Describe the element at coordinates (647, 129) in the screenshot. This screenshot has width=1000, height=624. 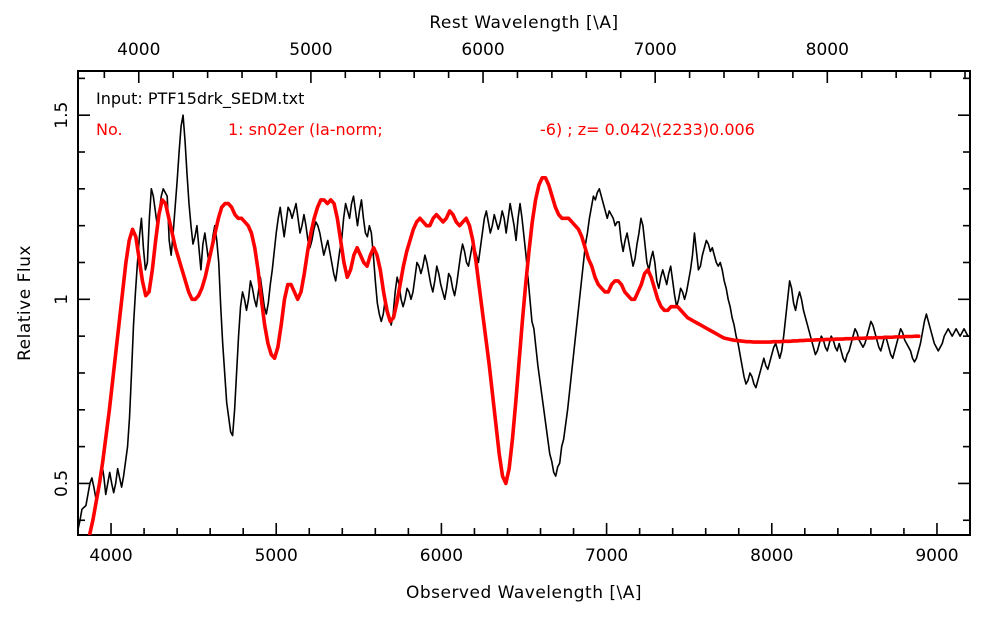
I see `legend-match-age-redshift: -6) ; z= 0.042\(2233)0.006` at that location.